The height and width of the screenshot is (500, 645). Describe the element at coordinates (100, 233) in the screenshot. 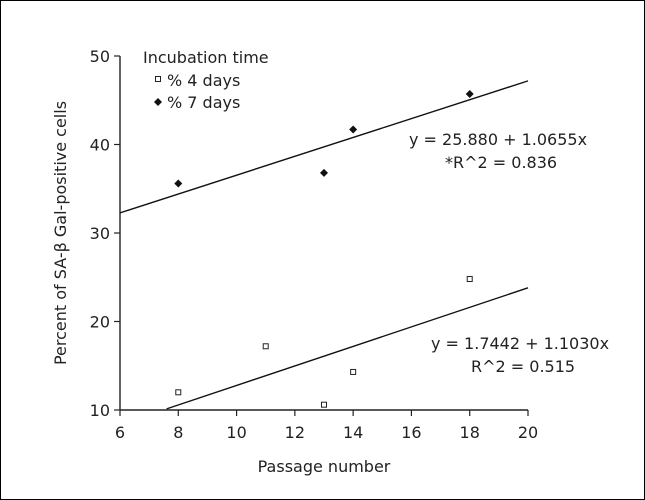

I see `y-tick-label: 30` at that location.